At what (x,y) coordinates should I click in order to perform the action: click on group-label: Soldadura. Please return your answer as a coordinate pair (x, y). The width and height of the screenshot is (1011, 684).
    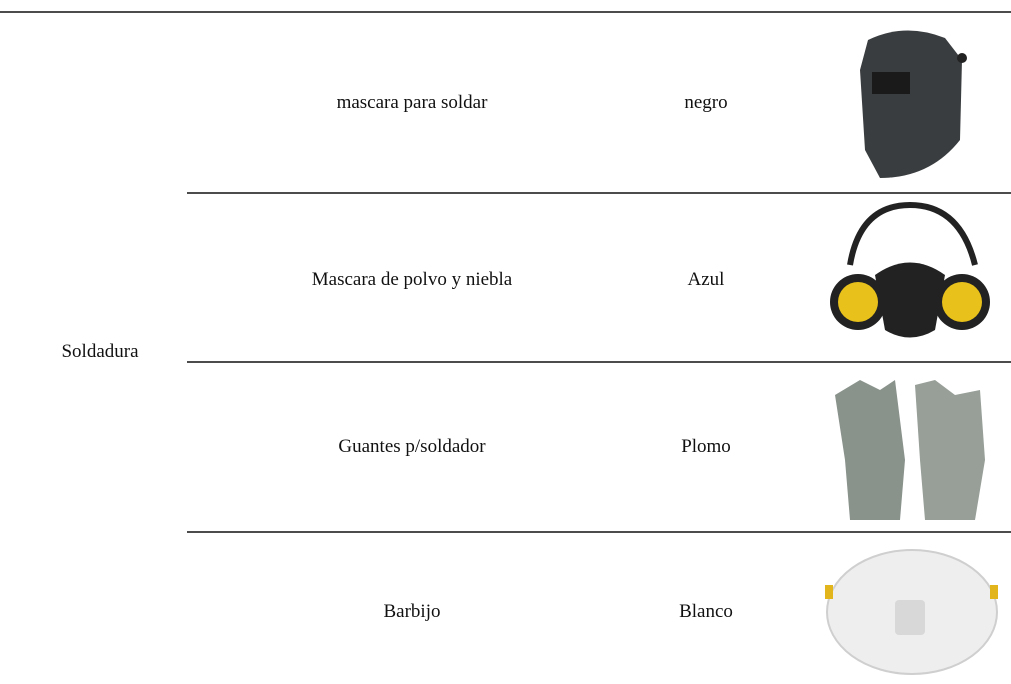
    Looking at the image, I should click on (100, 351).